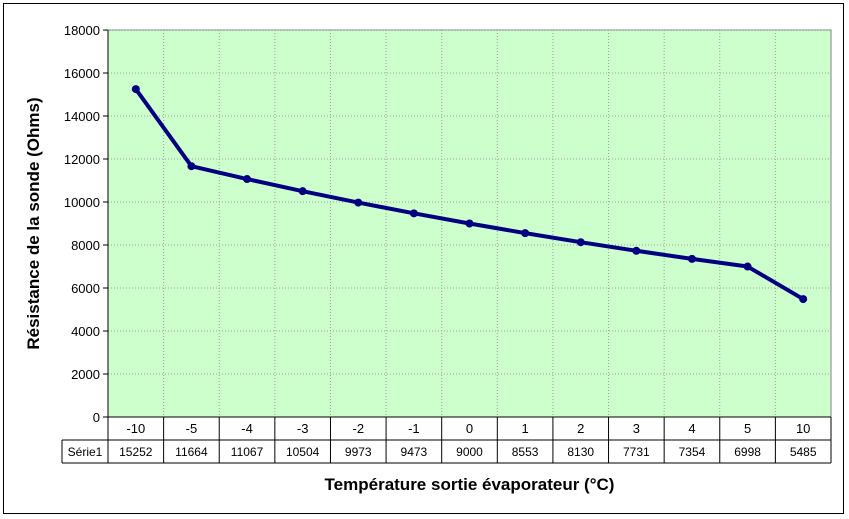 This screenshot has height=519, width=849. What do you see at coordinates (524, 428) in the screenshot?
I see `x-tick-label: 1` at bounding box center [524, 428].